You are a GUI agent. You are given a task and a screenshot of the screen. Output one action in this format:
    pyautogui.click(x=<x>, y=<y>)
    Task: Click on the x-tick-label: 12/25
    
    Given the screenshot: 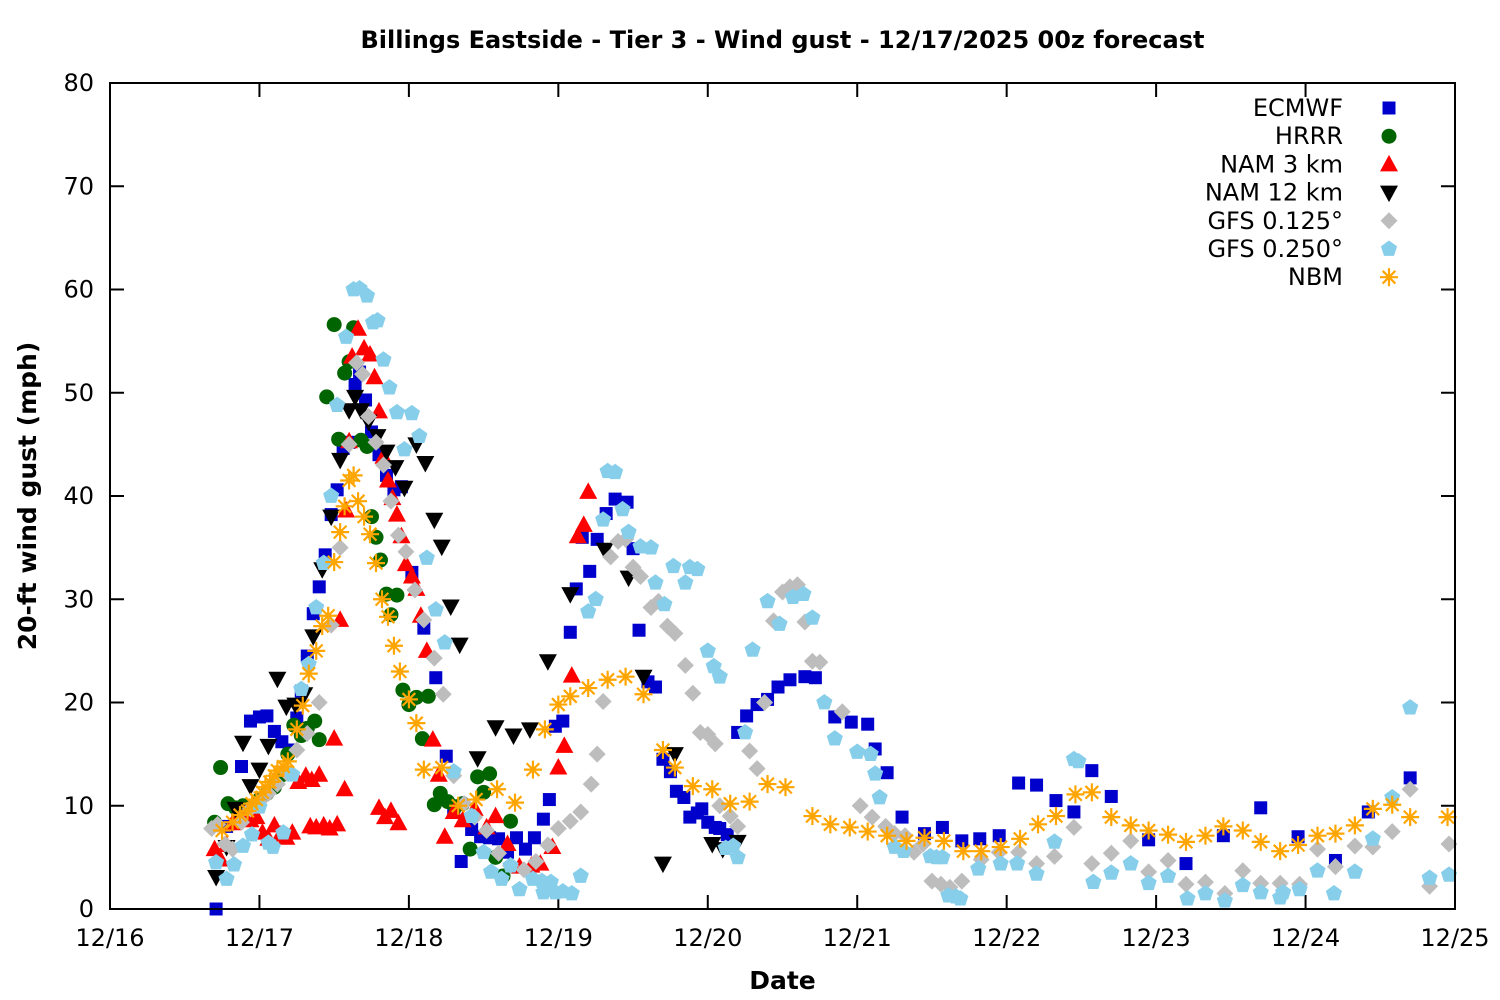 What is the action you would take?
    pyautogui.click(x=1454, y=938)
    